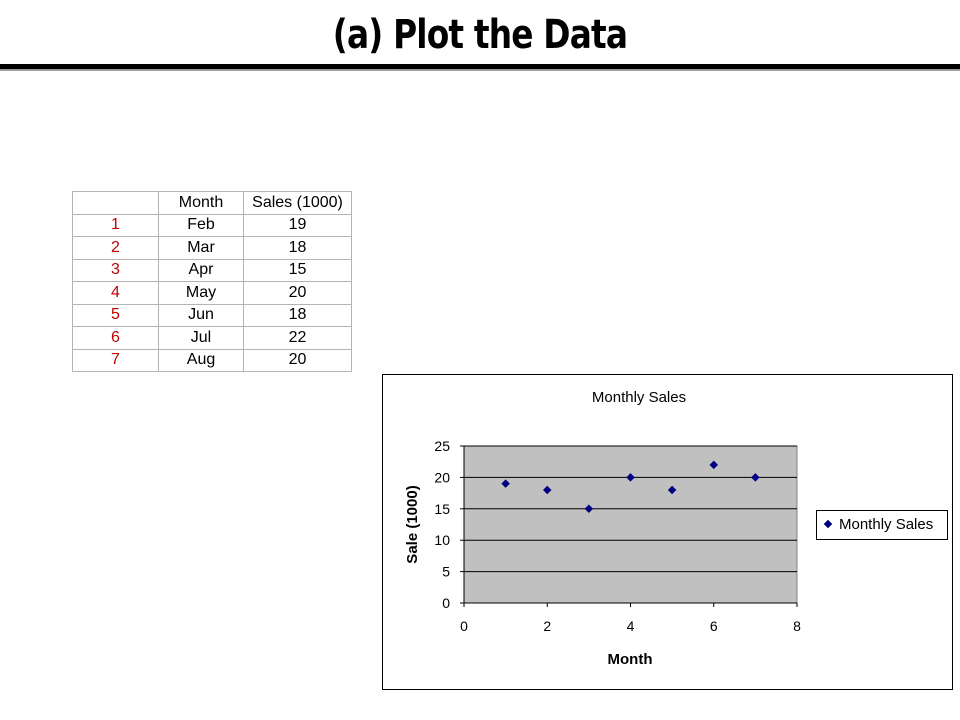 This screenshot has width=960, height=720. Describe the element at coordinates (115, 338) in the screenshot. I see `row-number-cell: 6` at that location.